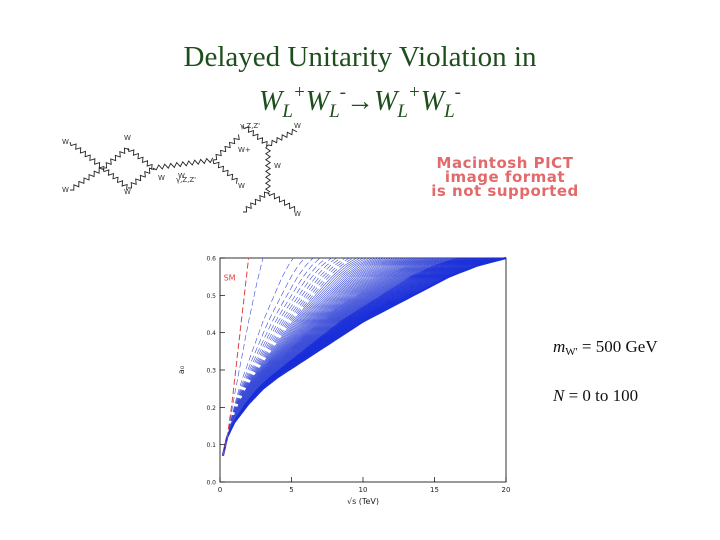 This screenshot has width=720, height=540. I want to click on y-tick-label: 0.0, so click(211, 483).